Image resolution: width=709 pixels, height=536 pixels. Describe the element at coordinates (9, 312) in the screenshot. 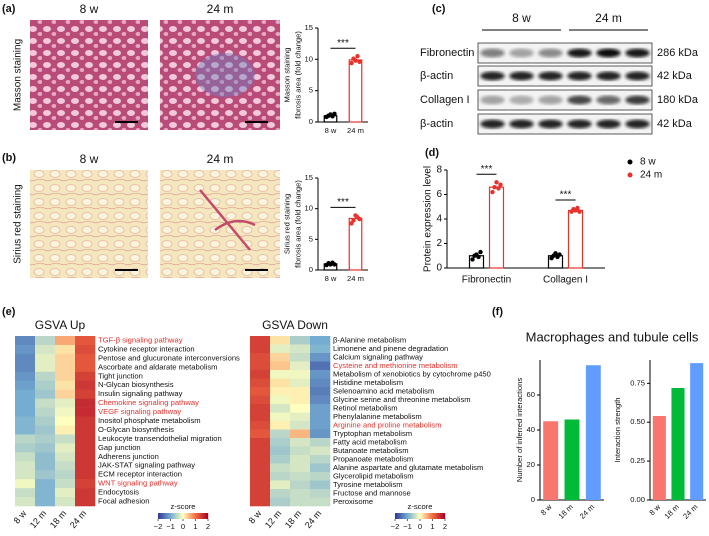

I see `panel-label: (e)` at that location.